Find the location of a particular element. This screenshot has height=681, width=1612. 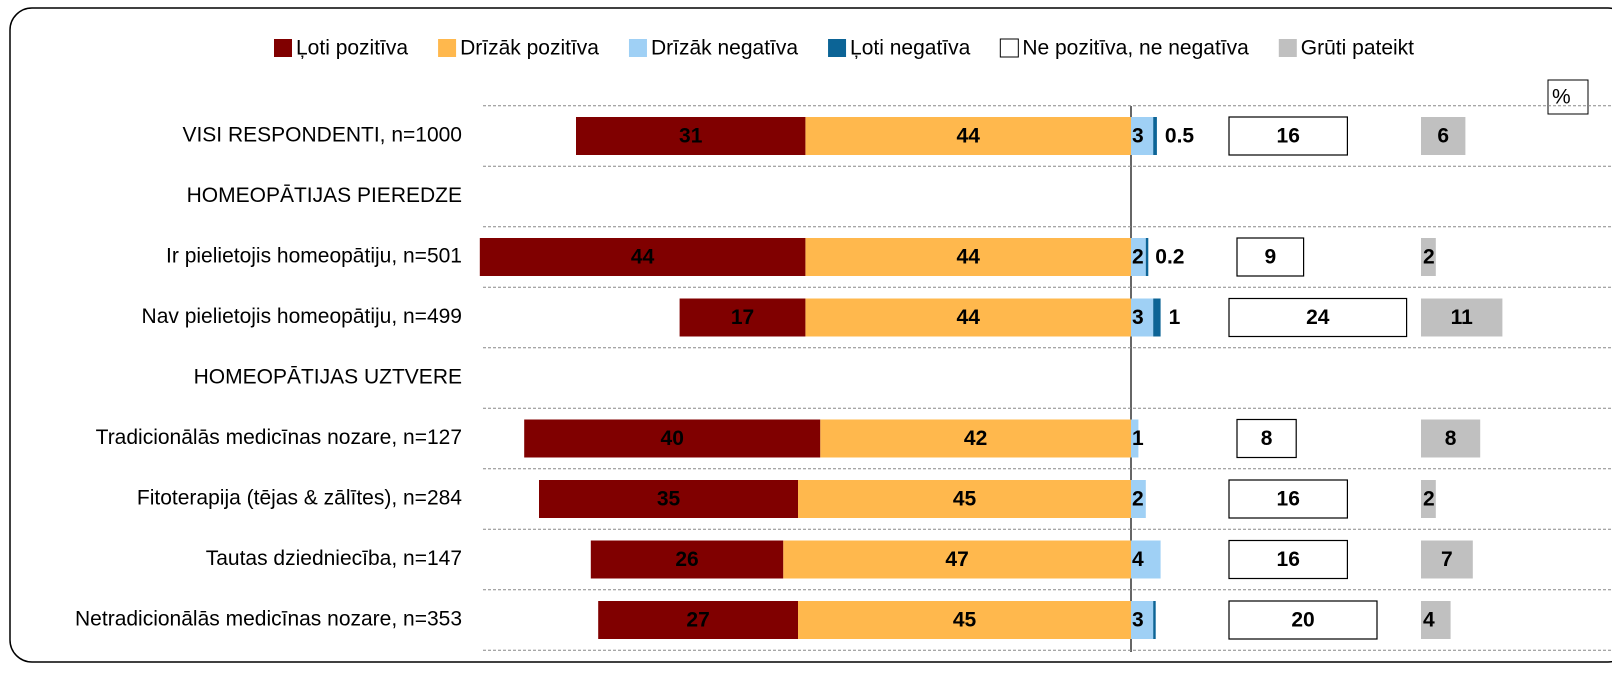

category-label: HOMEOPĀTIJAS UZTVERE is located at coordinates (328, 377).